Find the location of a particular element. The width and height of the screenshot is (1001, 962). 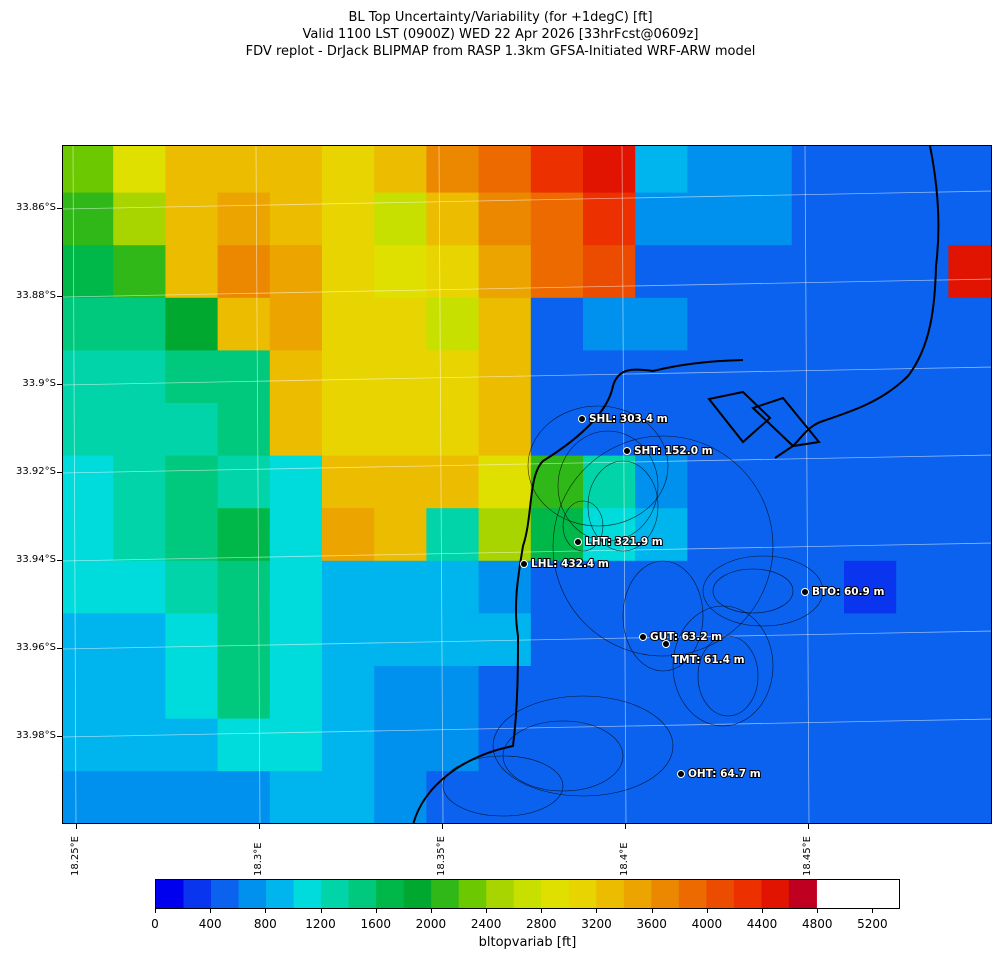

longitude-label: 18.45°E is located at coordinates (807, 856).